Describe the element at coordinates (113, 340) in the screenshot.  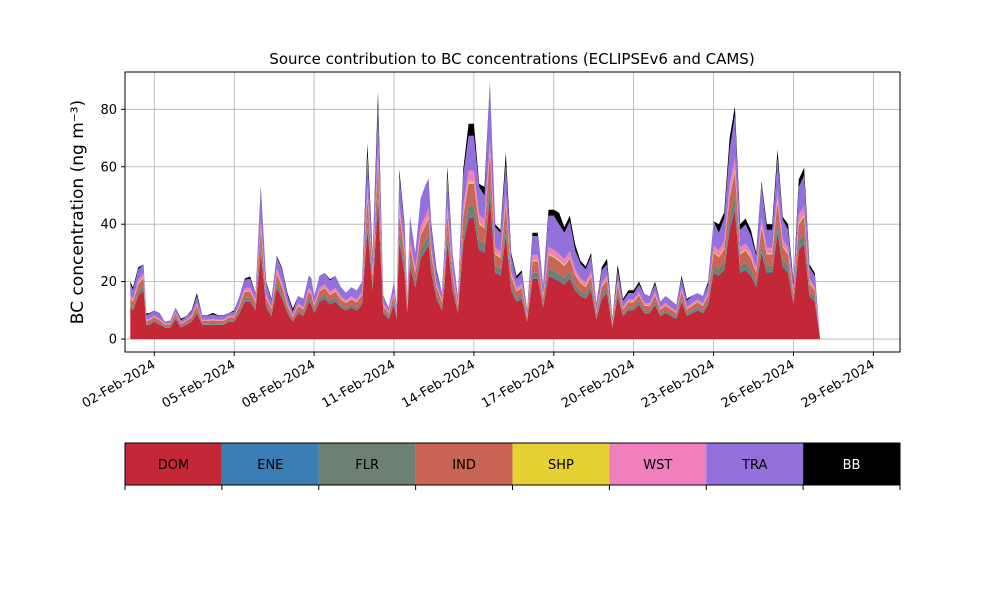
I see `y-tick-label: 0` at that location.